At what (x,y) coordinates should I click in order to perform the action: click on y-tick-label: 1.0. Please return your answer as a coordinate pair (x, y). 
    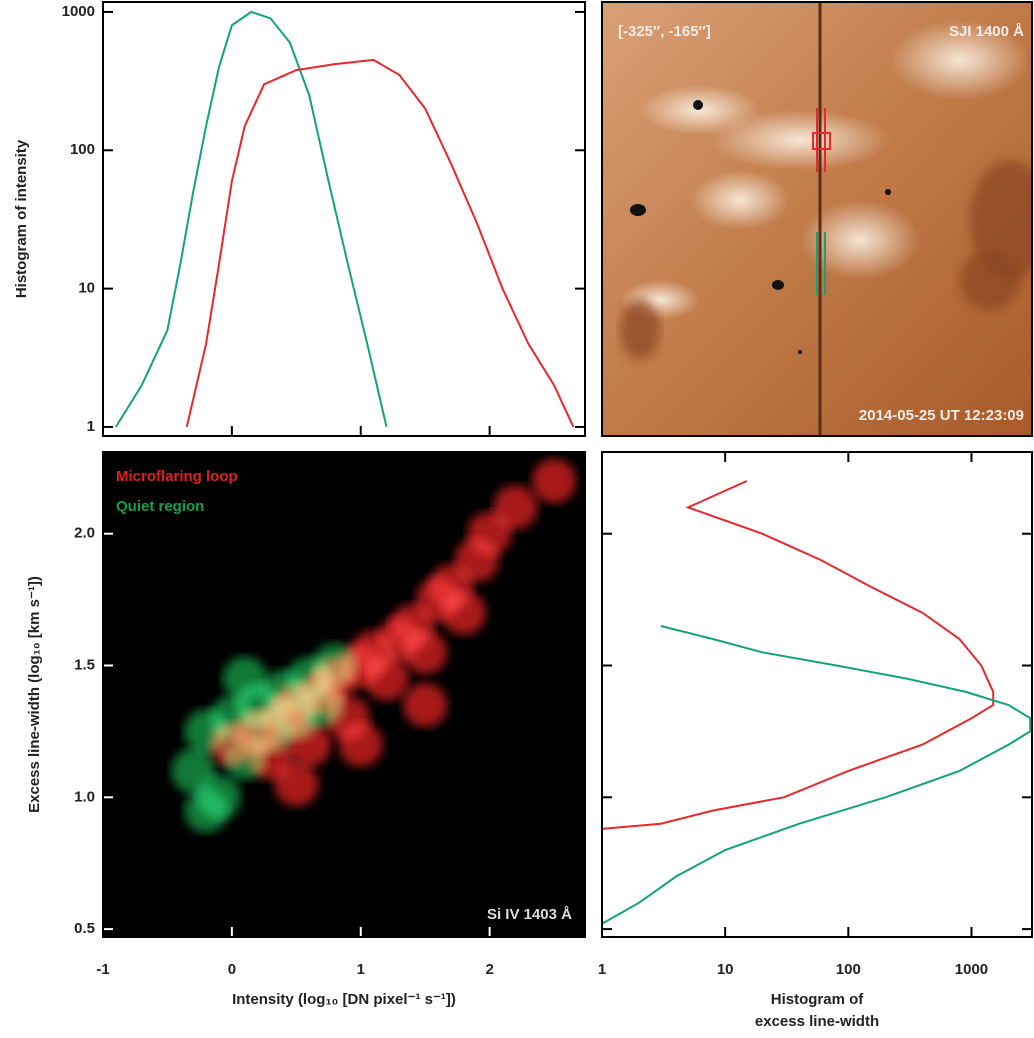
    Looking at the image, I should click on (84, 796).